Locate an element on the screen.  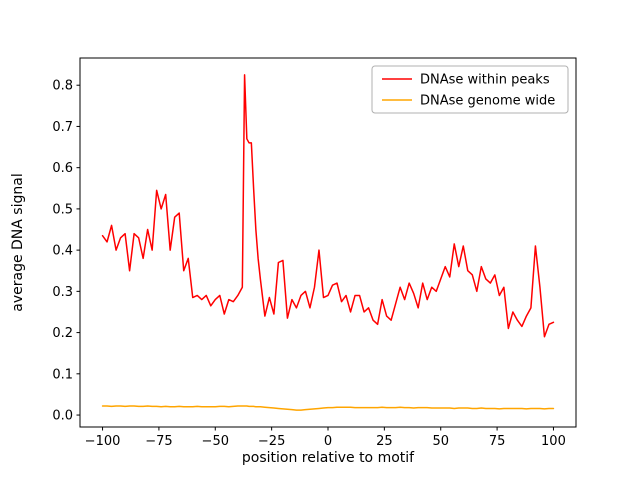
x-tick-label: −50 is located at coordinates (215, 441).